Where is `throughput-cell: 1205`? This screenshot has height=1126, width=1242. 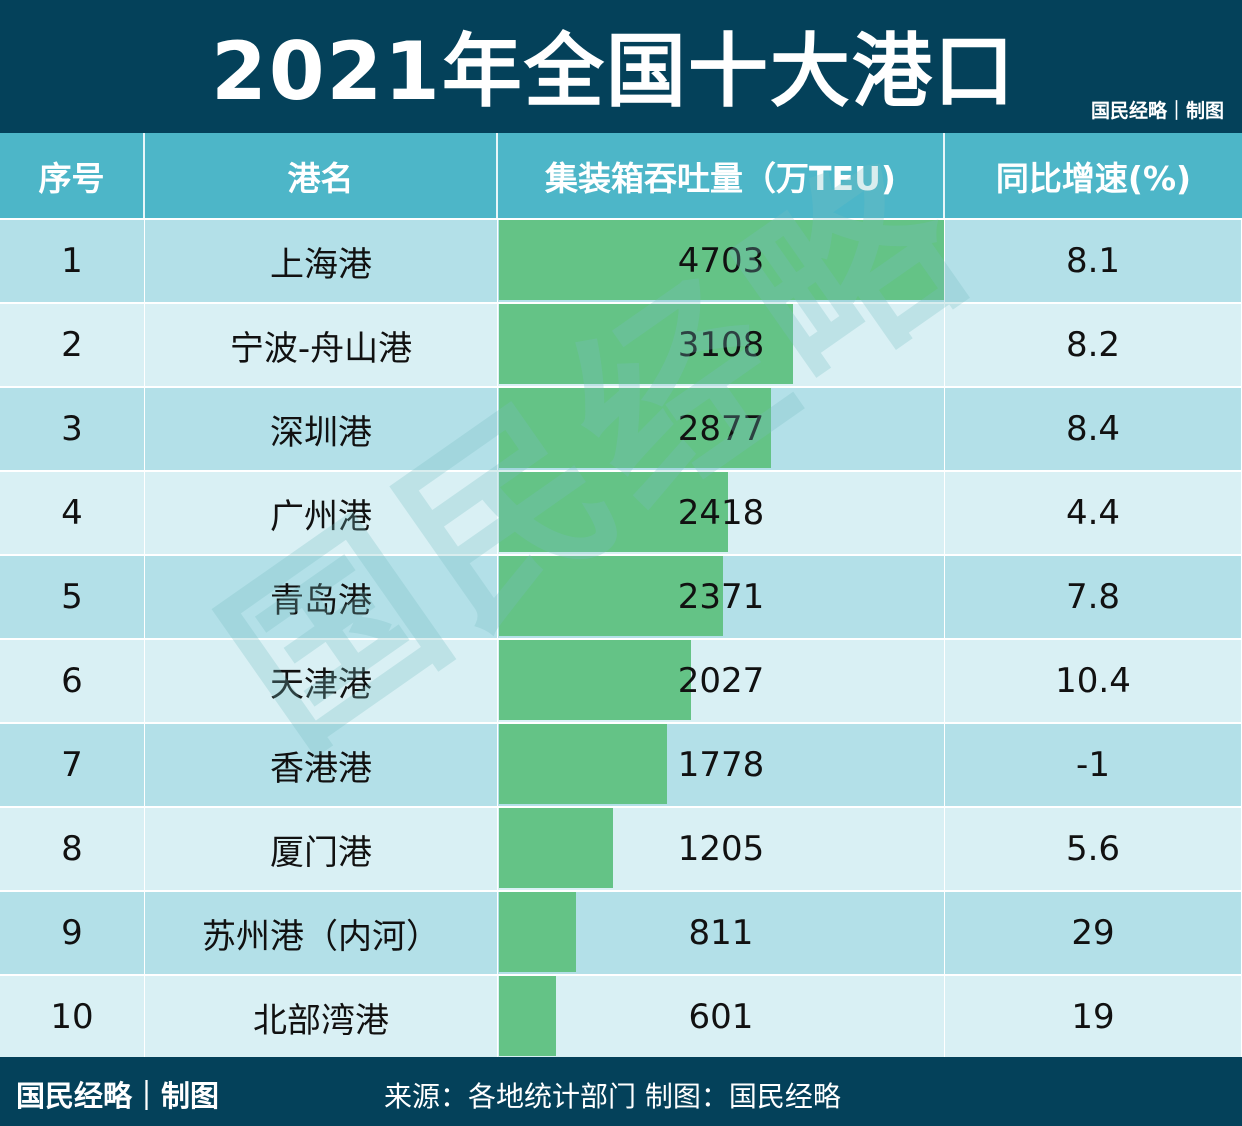
throughput-cell: 1205 is located at coordinates (721, 849).